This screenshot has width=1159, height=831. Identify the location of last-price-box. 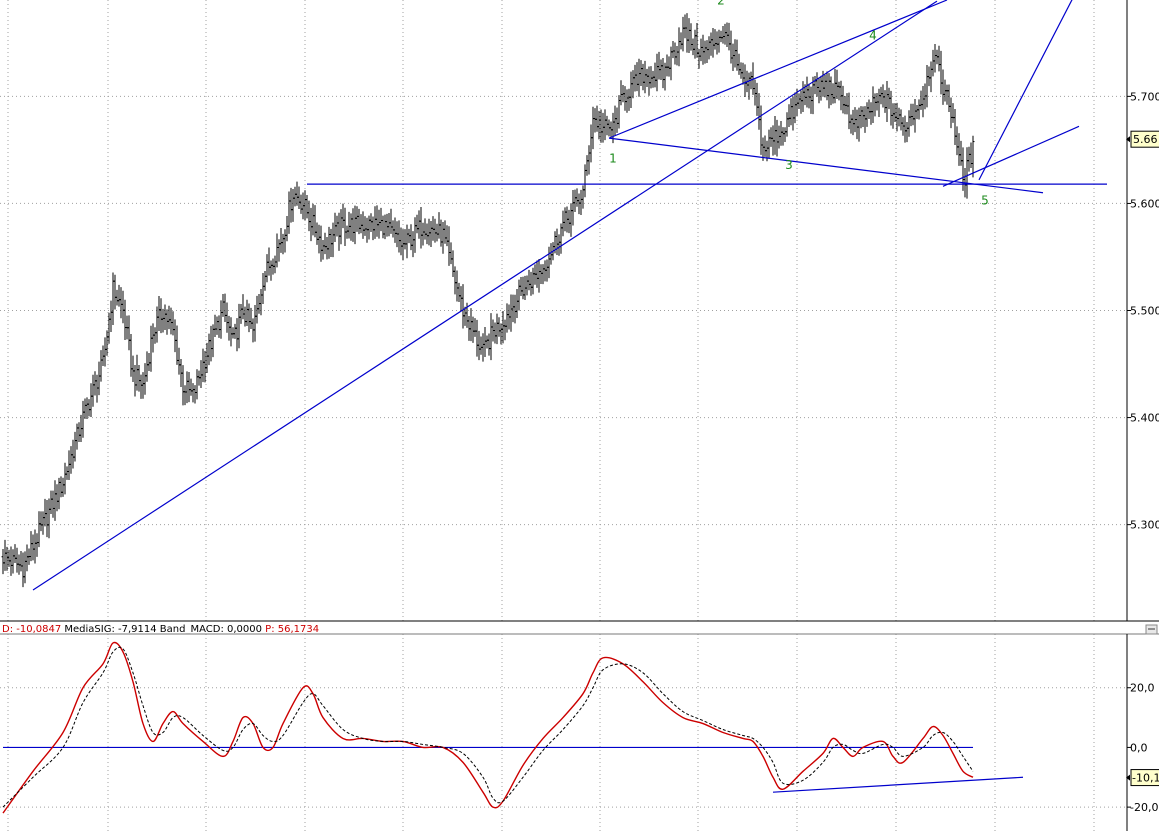
(1144, 139).